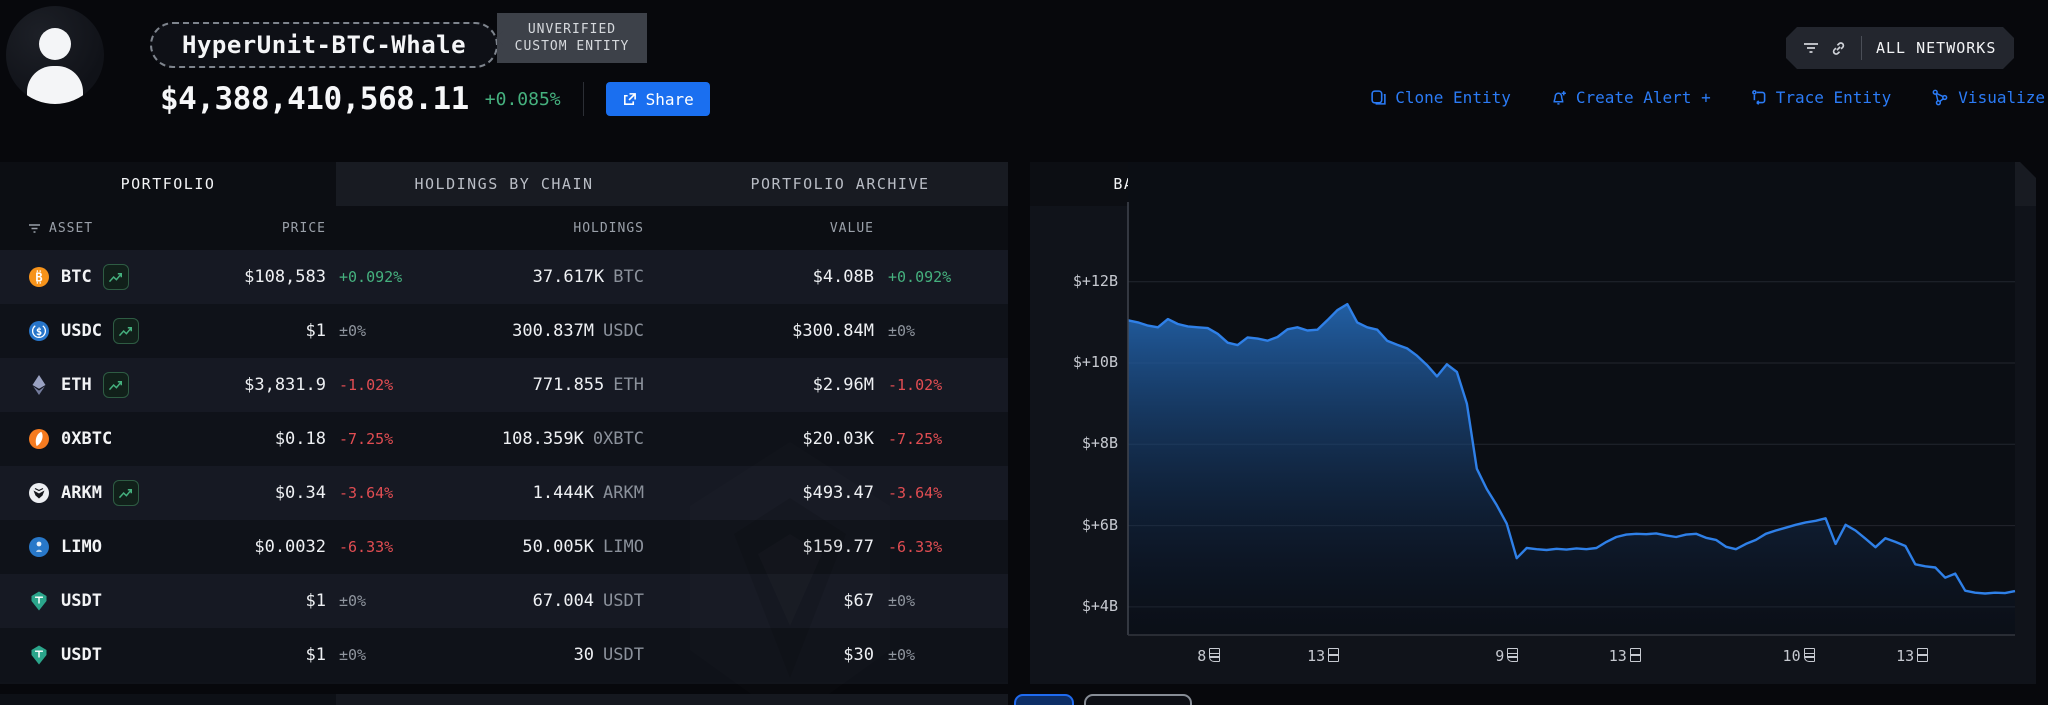  What do you see at coordinates (1099, 524) in the screenshot?
I see `y-axis-label: $+6B` at bounding box center [1099, 524].